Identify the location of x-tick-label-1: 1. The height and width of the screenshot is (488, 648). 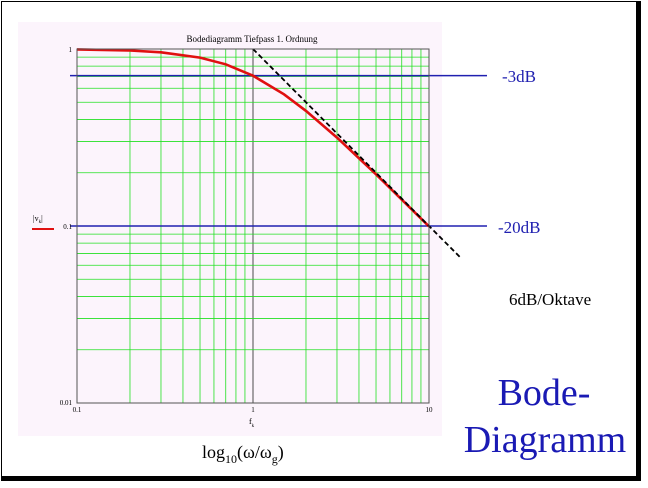
(253, 410).